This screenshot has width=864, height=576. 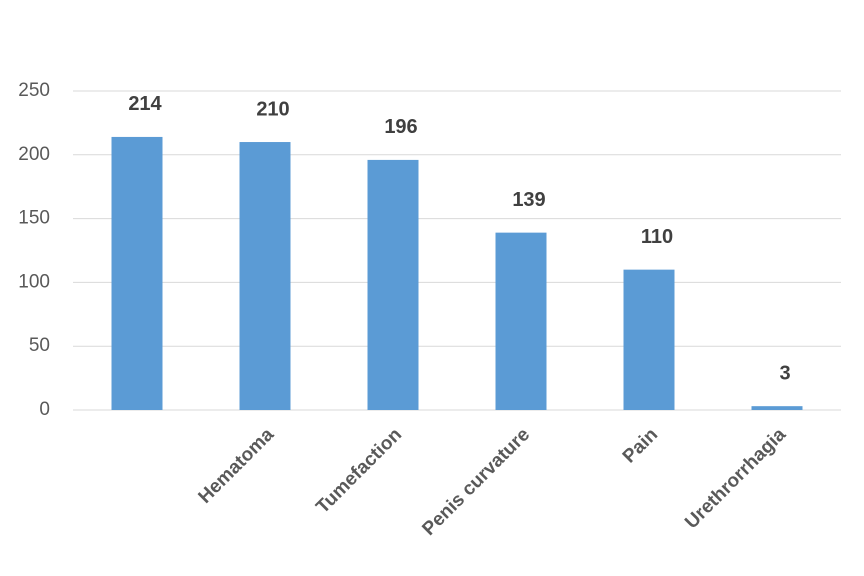 What do you see at coordinates (476, 482) in the screenshot?
I see `x-tick-label: Penis curvature` at bounding box center [476, 482].